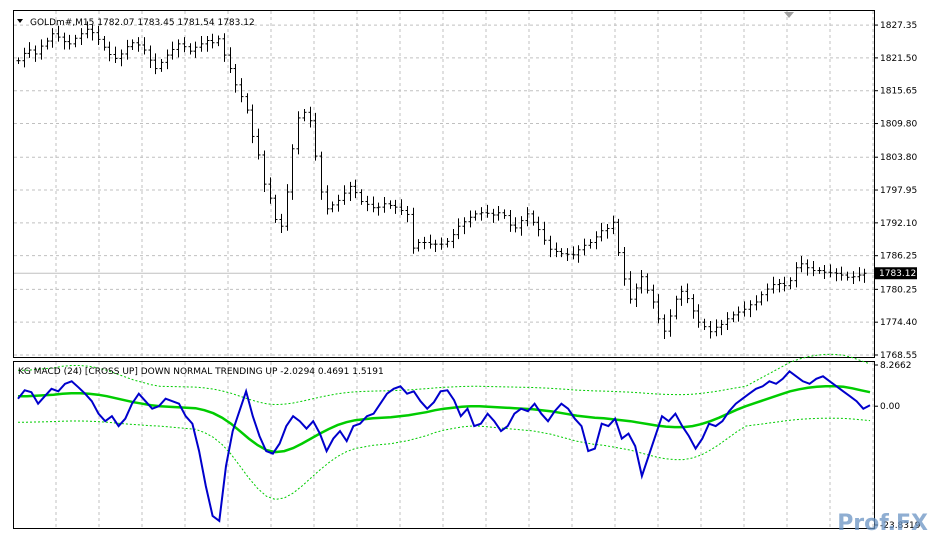 This screenshot has height=544, width=934. I want to click on price-tick-label: 1803.80, so click(898, 158).